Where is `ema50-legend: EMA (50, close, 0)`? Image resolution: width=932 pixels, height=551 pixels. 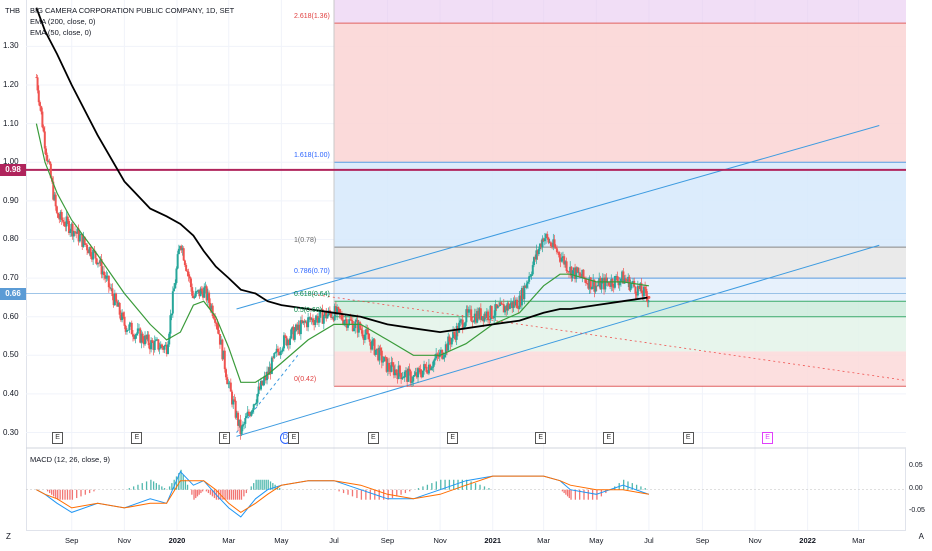
ema50-legend: EMA (50, close, 0) is located at coordinates (61, 32).